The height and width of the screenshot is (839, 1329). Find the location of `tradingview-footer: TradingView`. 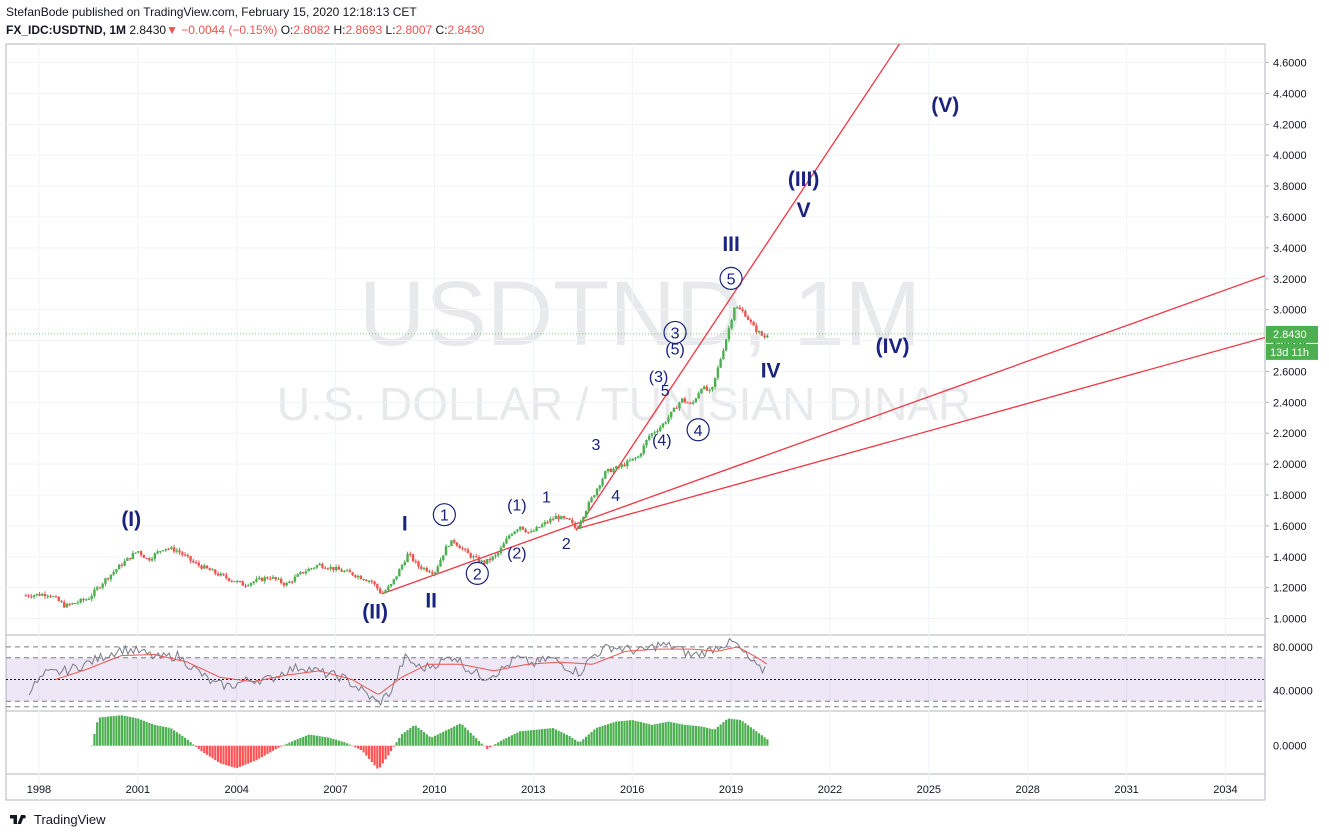

tradingview-footer: TradingView is located at coordinates (57, 819).